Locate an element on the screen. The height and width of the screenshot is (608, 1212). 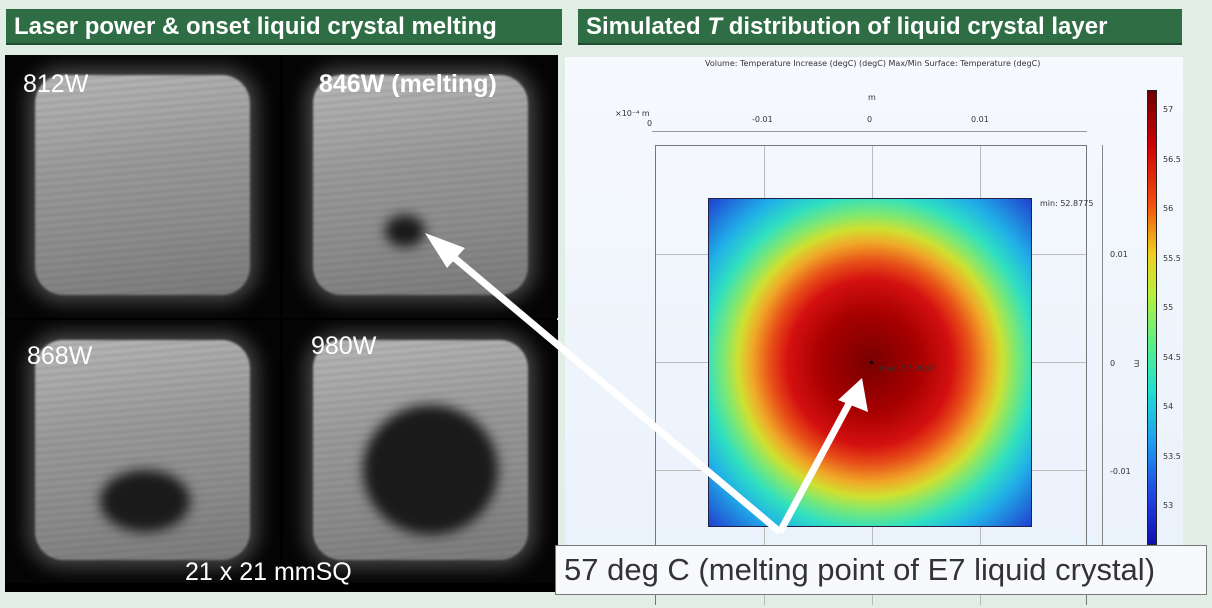
header-italic-t: T is located at coordinates (715, 26).